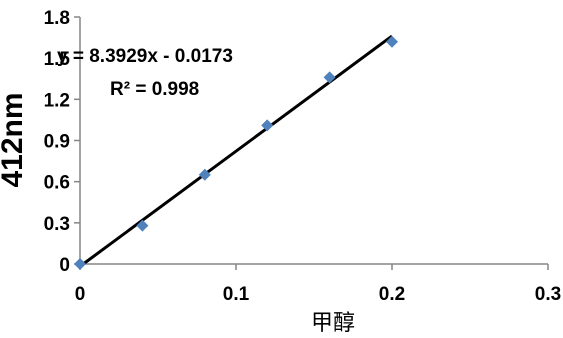  Describe the element at coordinates (14, 139) in the screenshot. I see `y-axis-title: 412nm` at that location.